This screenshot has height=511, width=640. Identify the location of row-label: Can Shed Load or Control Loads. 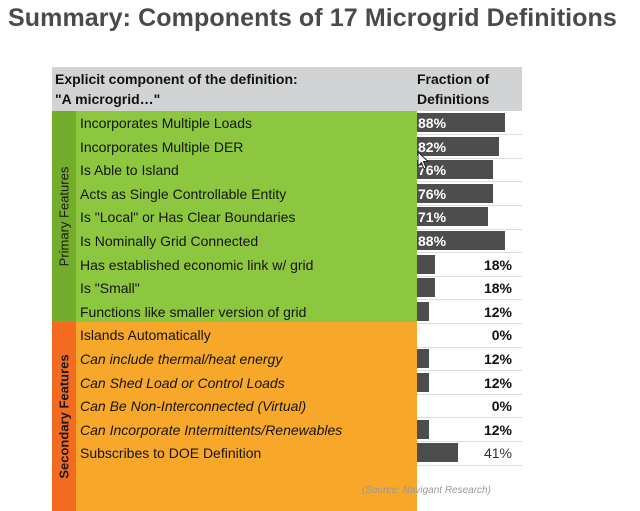
(182, 382).